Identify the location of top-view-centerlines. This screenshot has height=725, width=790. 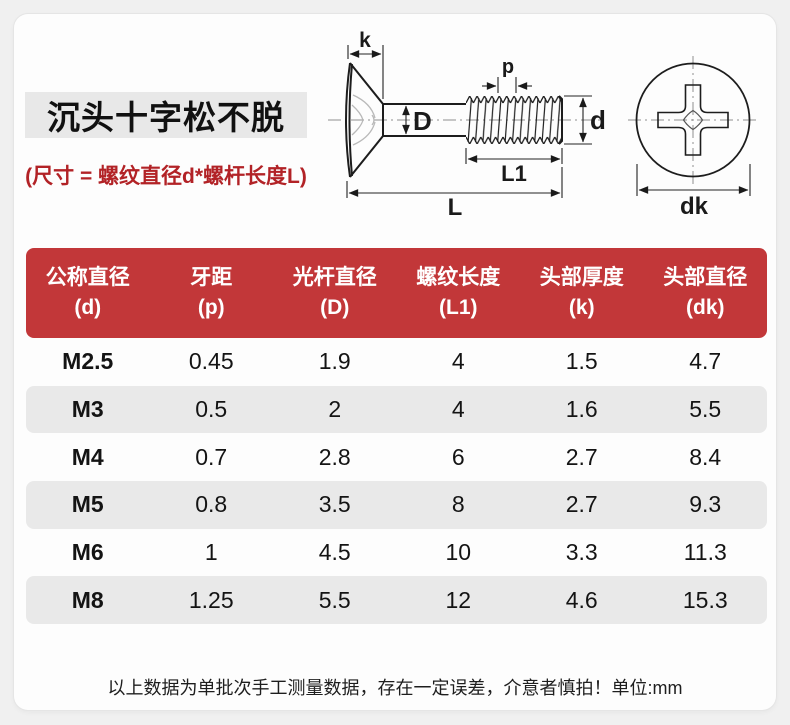
(693, 120).